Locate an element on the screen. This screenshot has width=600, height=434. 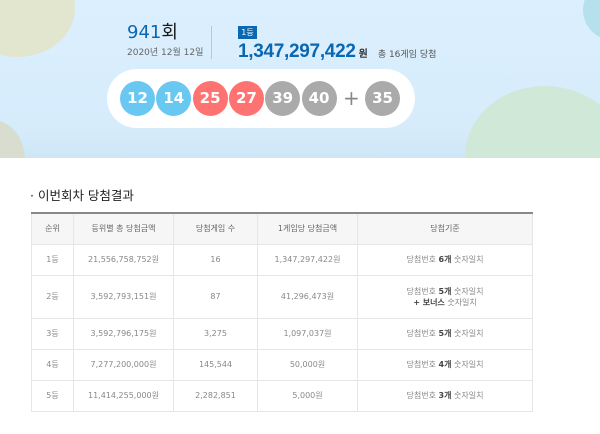
prize-per-game: 1,097,037원 is located at coordinates (307, 333).